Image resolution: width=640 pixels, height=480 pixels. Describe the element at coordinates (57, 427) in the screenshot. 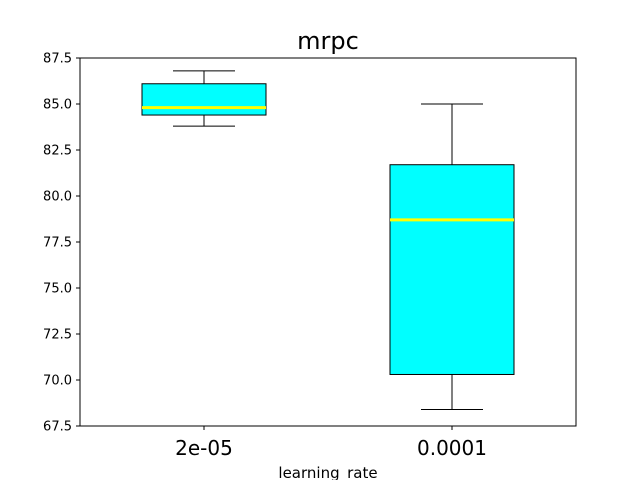

I see `y-tick-label: 67.5` at that location.